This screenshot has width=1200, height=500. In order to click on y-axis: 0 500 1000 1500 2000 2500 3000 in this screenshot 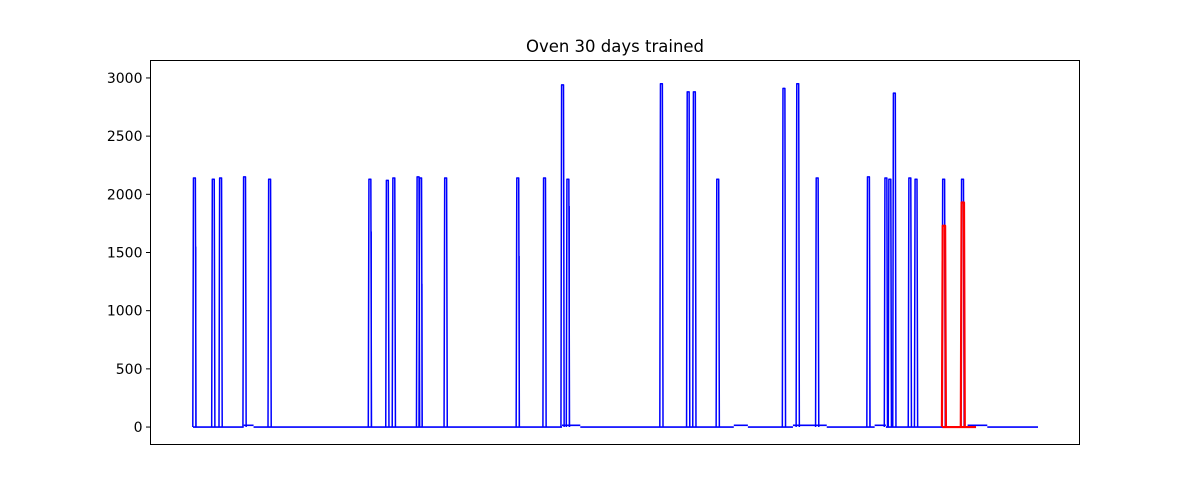, I will do `click(129, 253)`.